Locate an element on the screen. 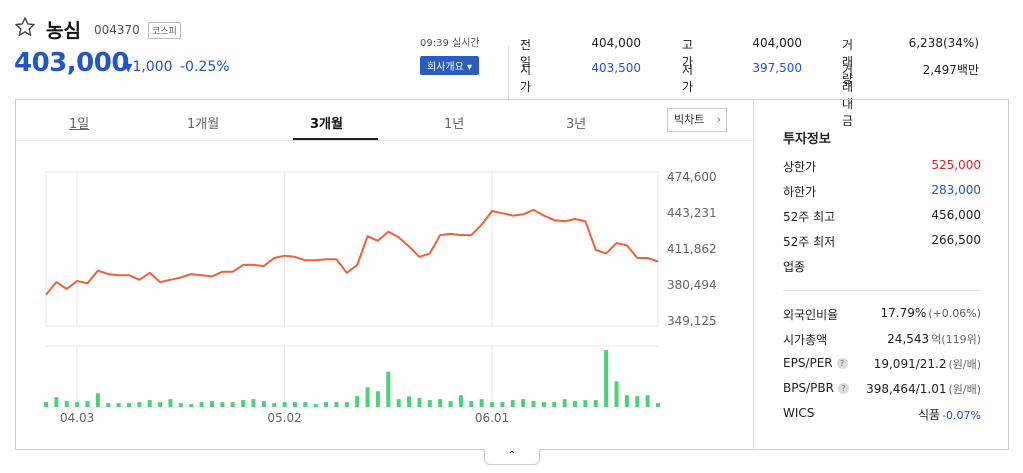 This screenshot has height=473, width=1023. stat-label: 거래량 is located at coordinates (848, 62).